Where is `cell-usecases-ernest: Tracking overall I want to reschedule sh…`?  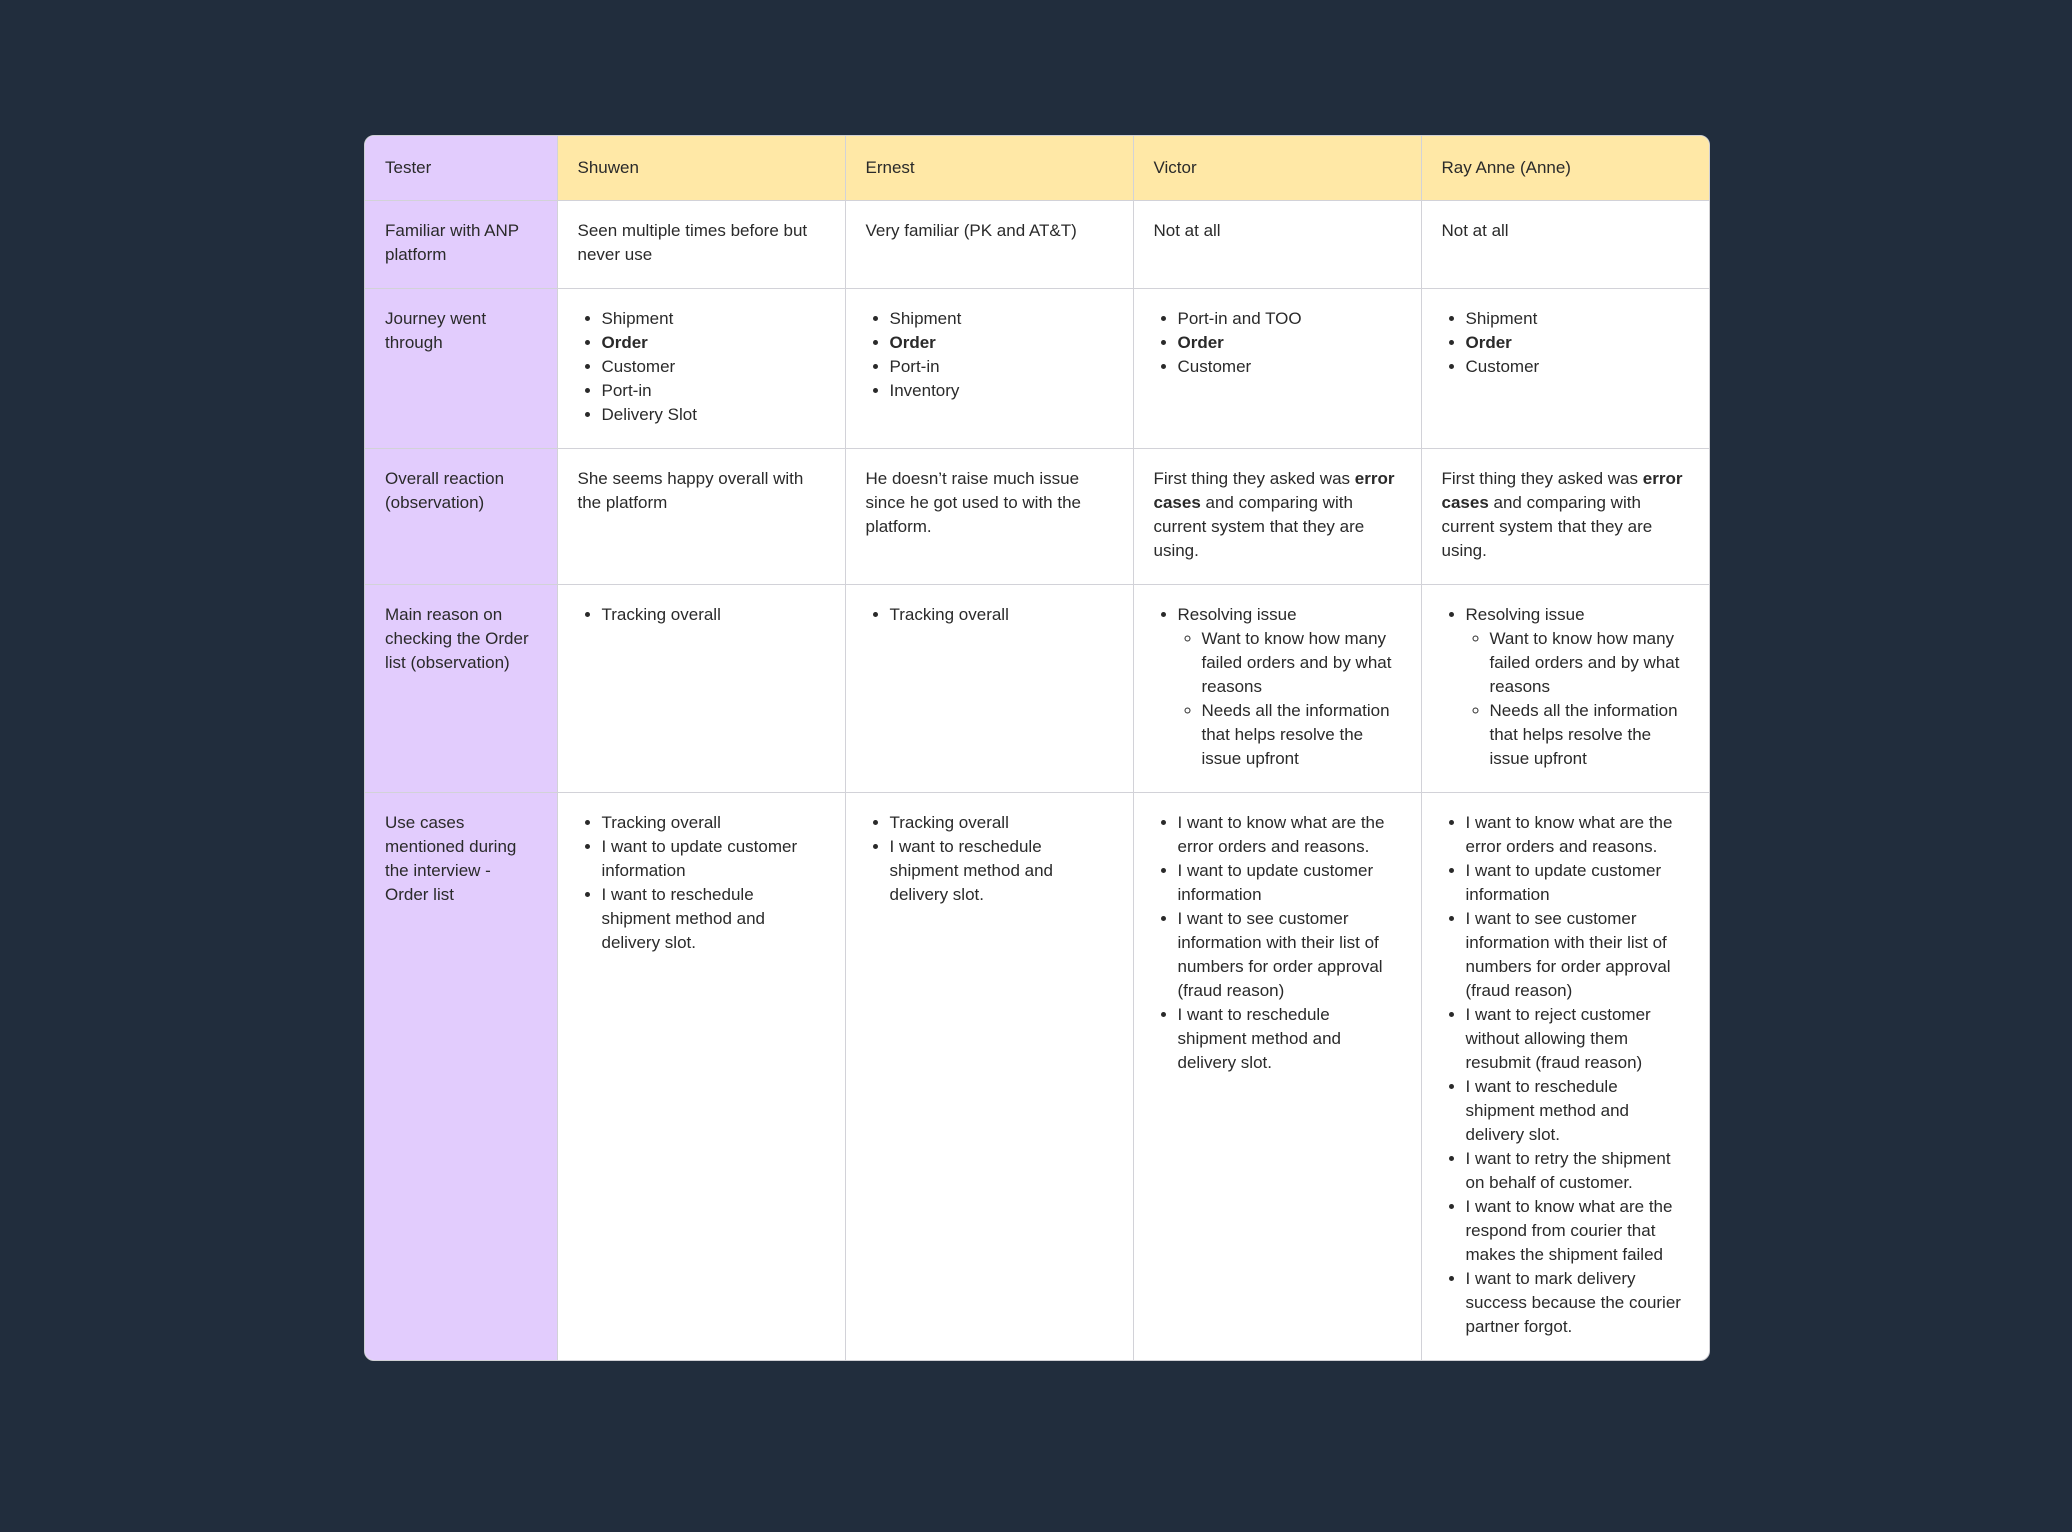 cell-usecases-ernest: Tracking overall I want to reschedule sh… is located at coordinates (989, 1076).